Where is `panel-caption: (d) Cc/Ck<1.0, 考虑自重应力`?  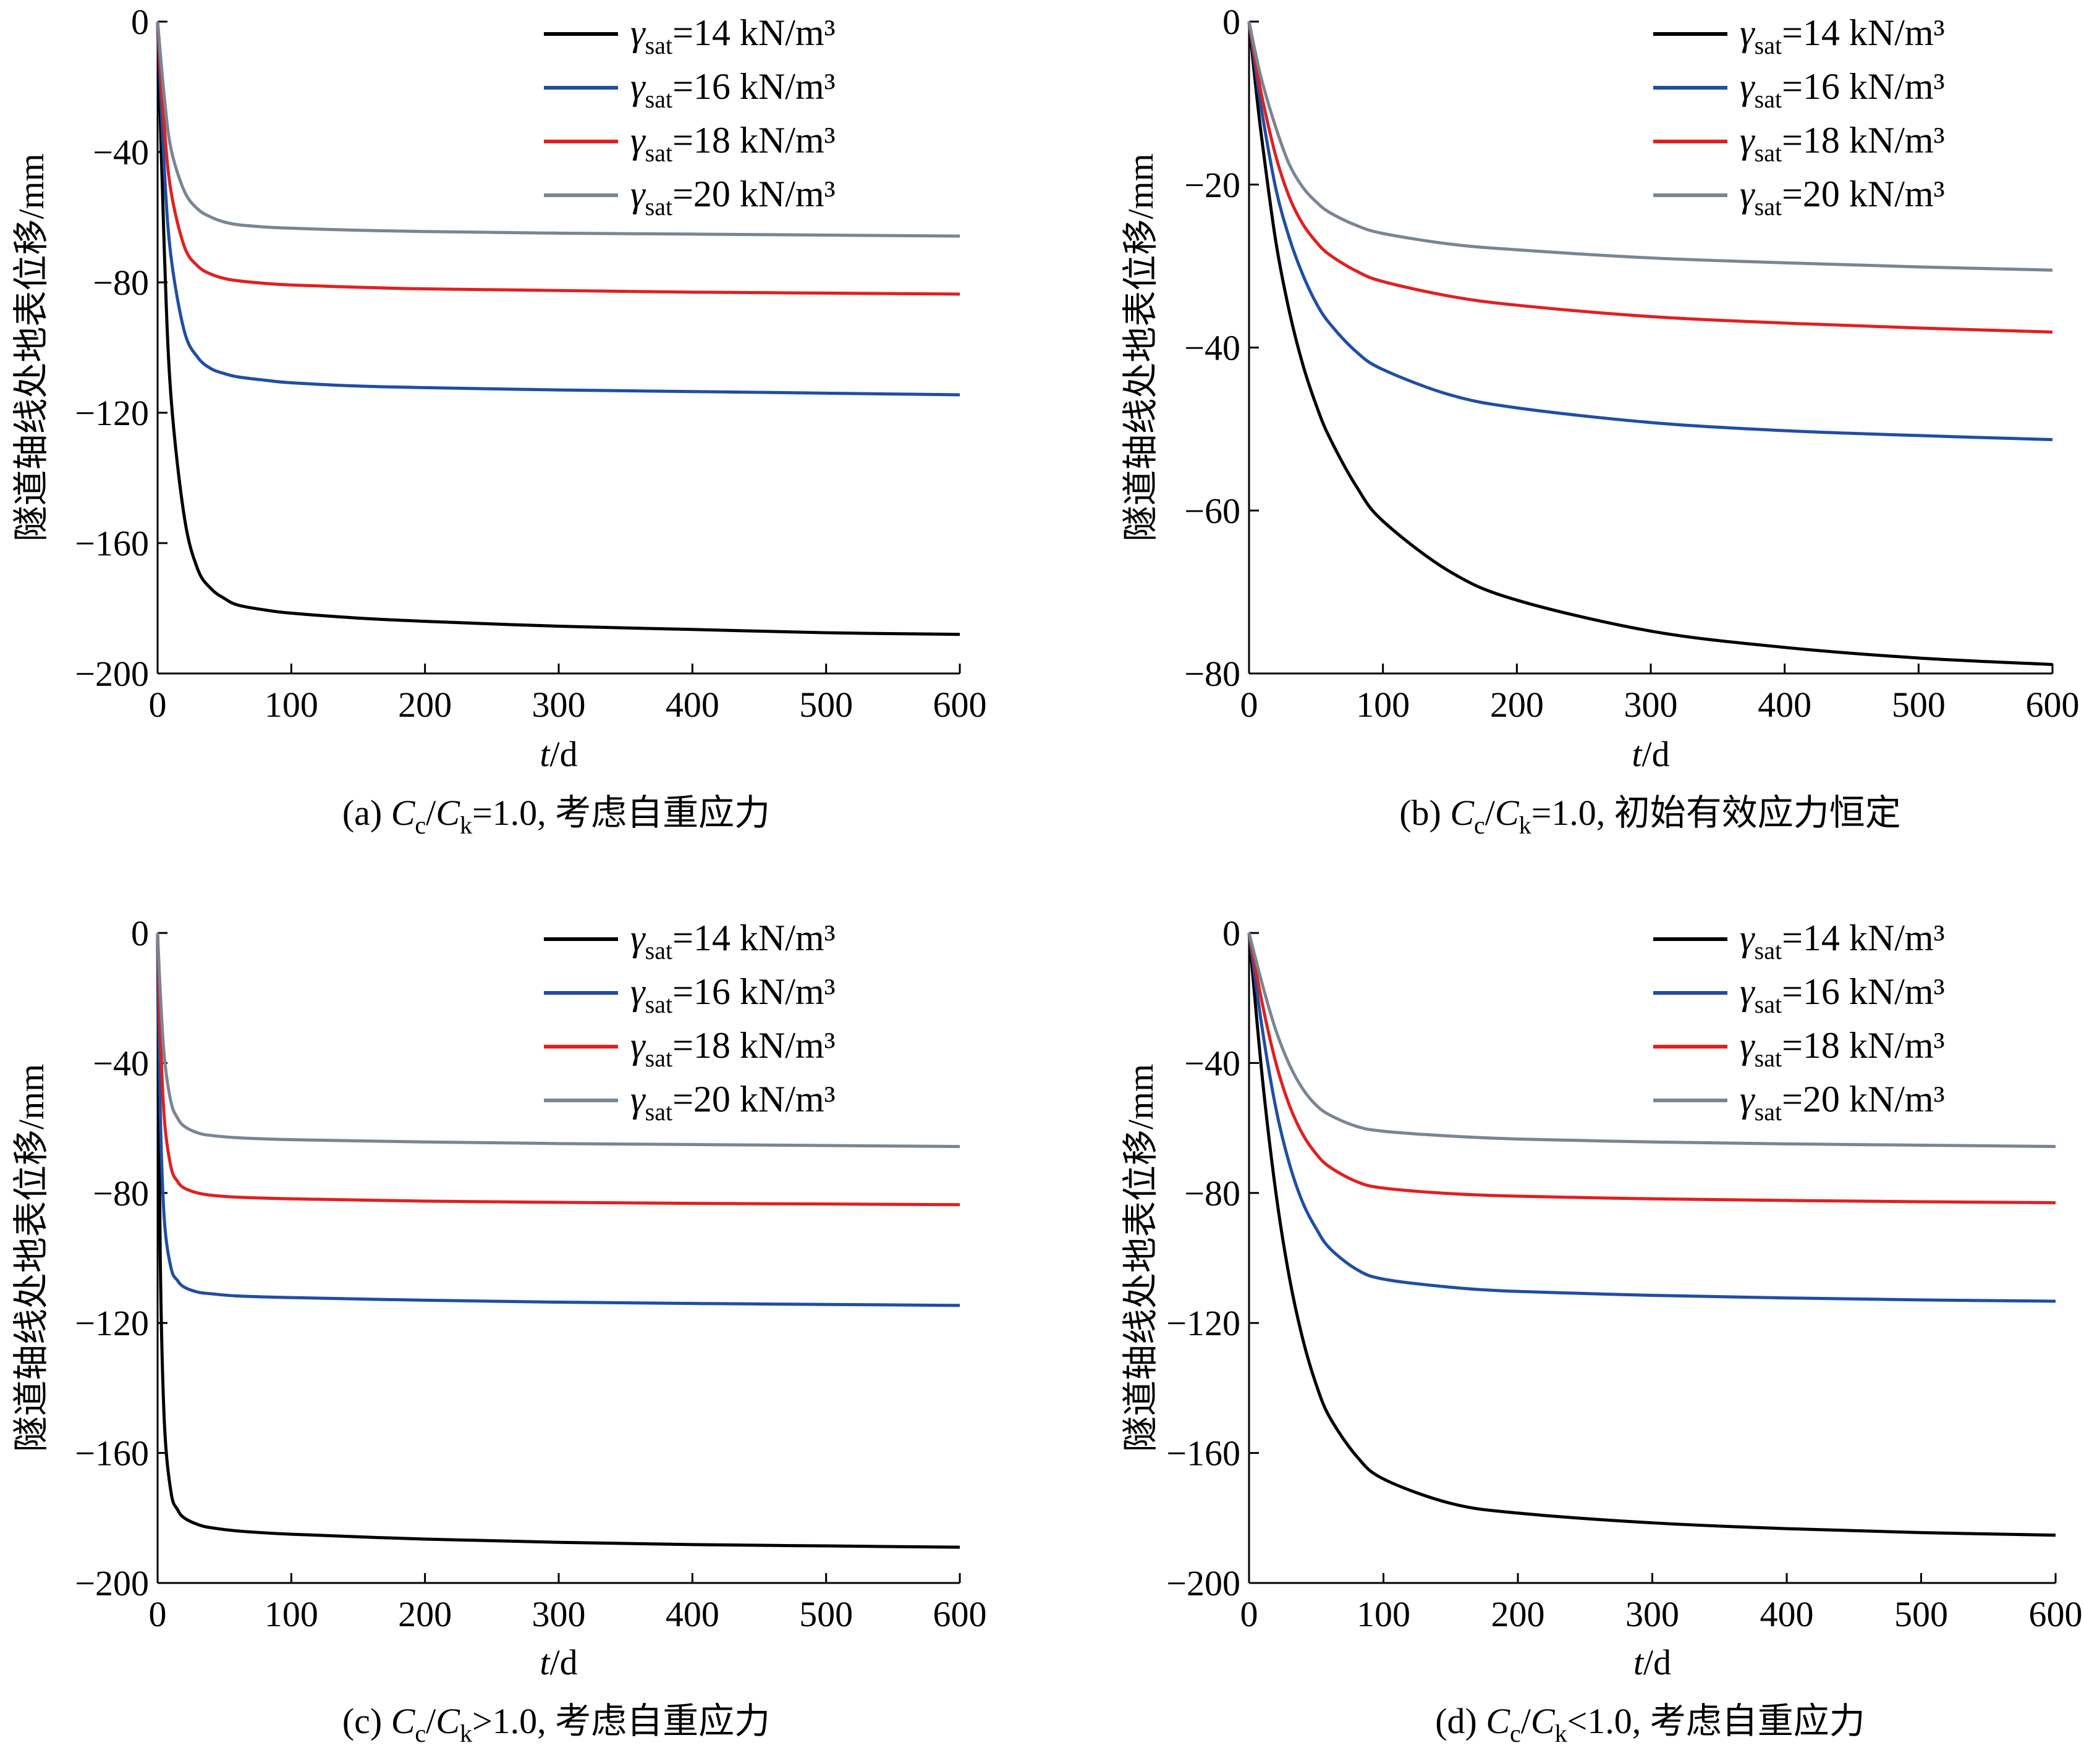
panel-caption: (d) Cc/Ck<1.0, 考虑自重应力 is located at coordinates (1650, 1724).